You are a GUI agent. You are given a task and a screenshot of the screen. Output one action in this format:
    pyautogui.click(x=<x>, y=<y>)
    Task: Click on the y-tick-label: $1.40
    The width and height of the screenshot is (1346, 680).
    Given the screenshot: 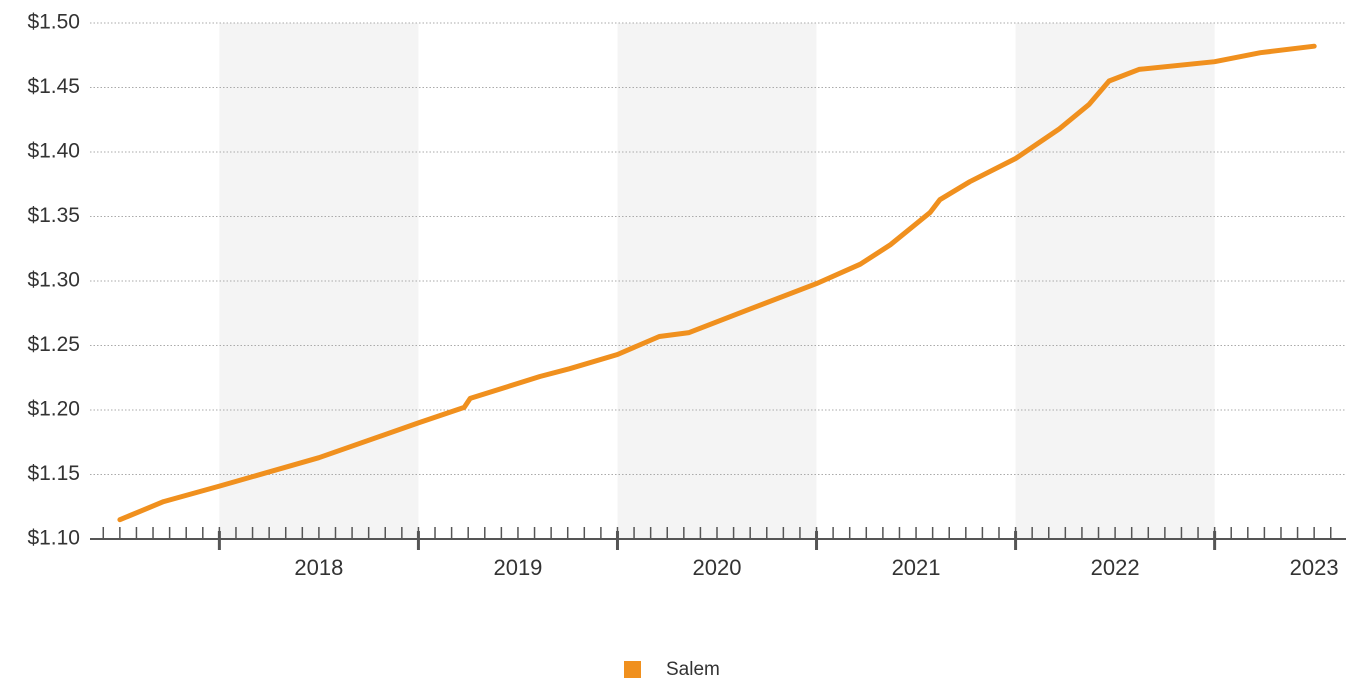 What is the action you would take?
    pyautogui.click(x=53, y=151)
    